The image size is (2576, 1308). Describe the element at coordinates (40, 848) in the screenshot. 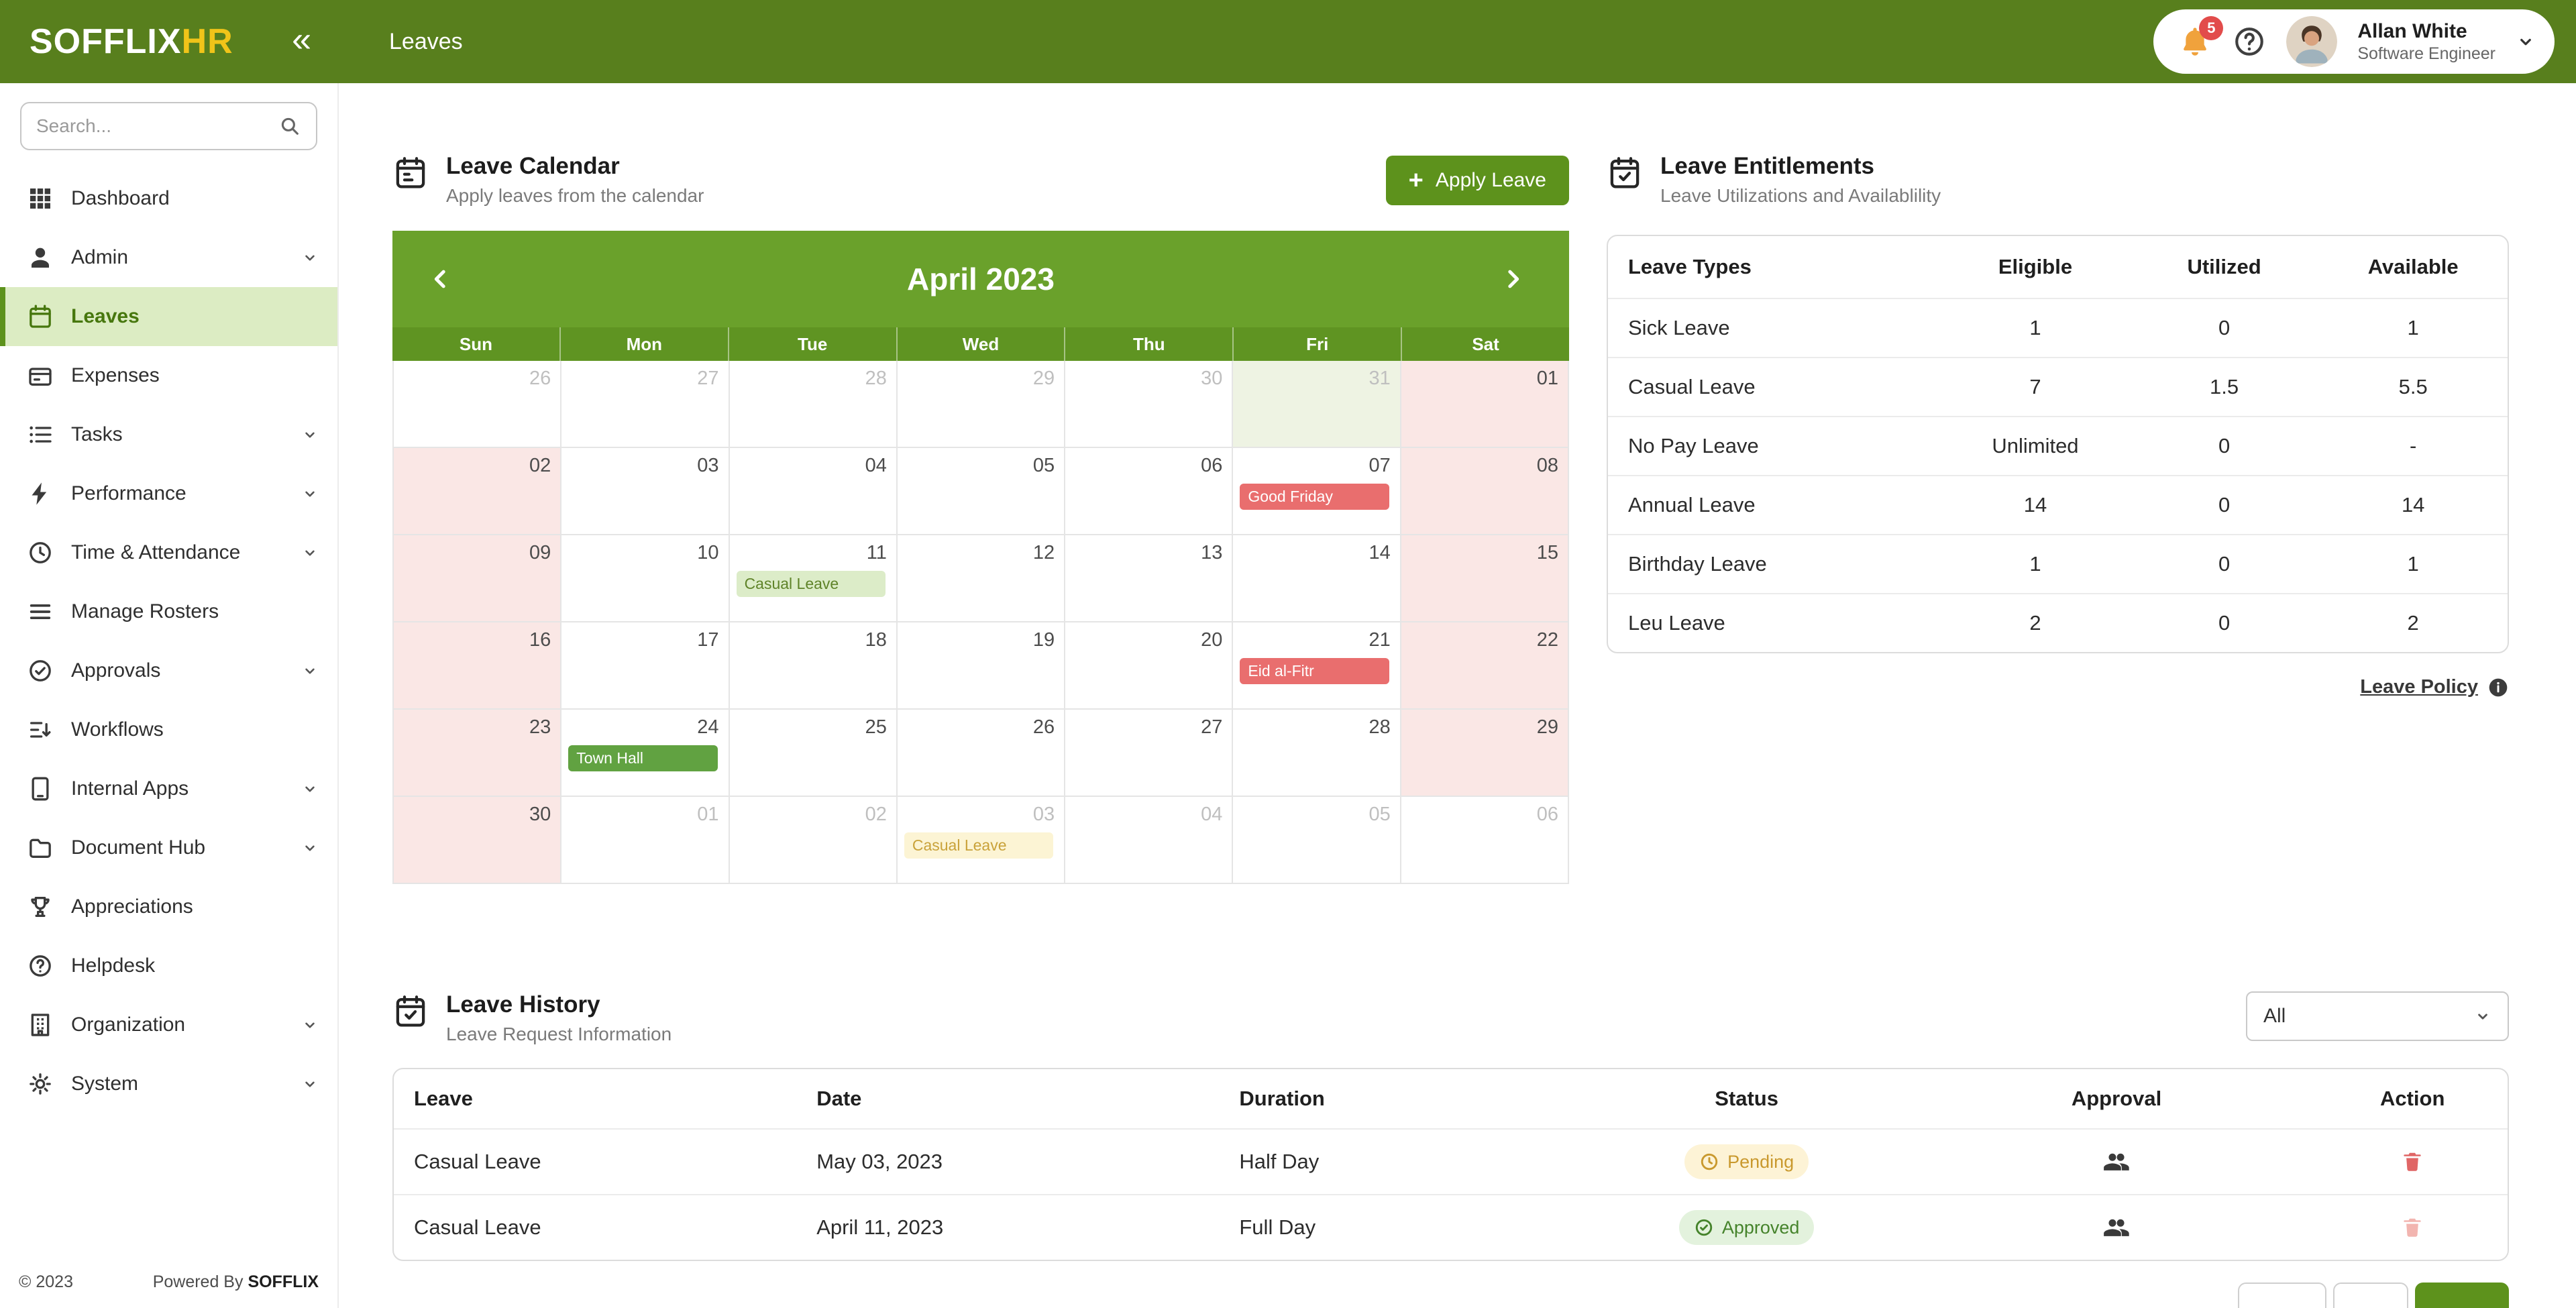

I see `folder-icon` at that location.